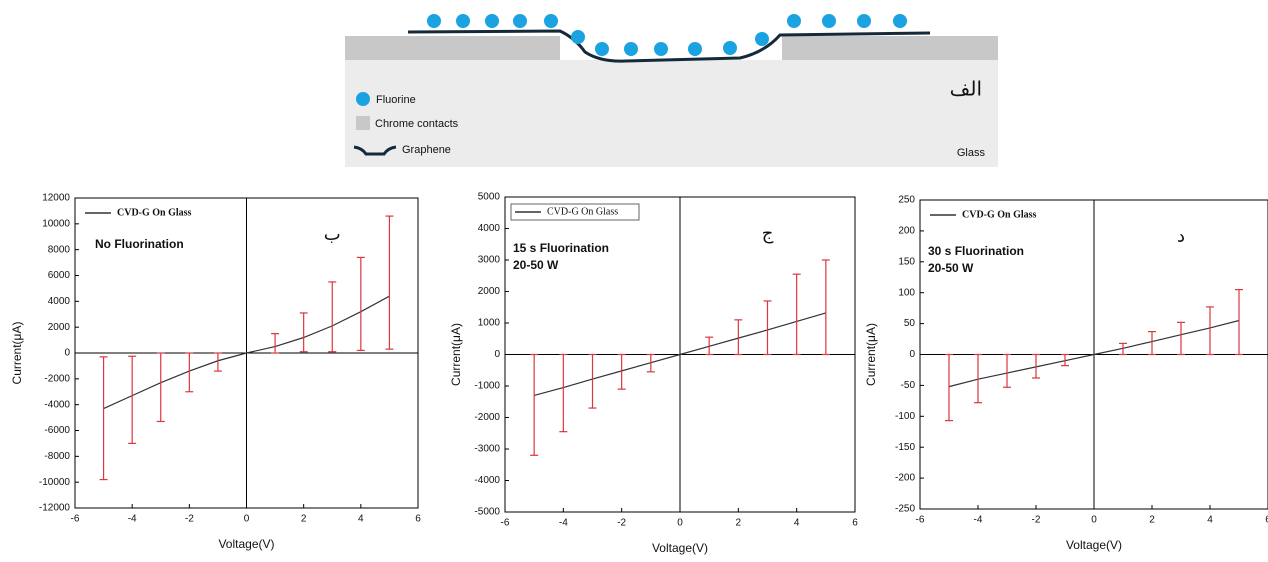  Describe the element at coordinates (57, 456) in the screenshot. I see `y-tick-label: -8000` at that location.